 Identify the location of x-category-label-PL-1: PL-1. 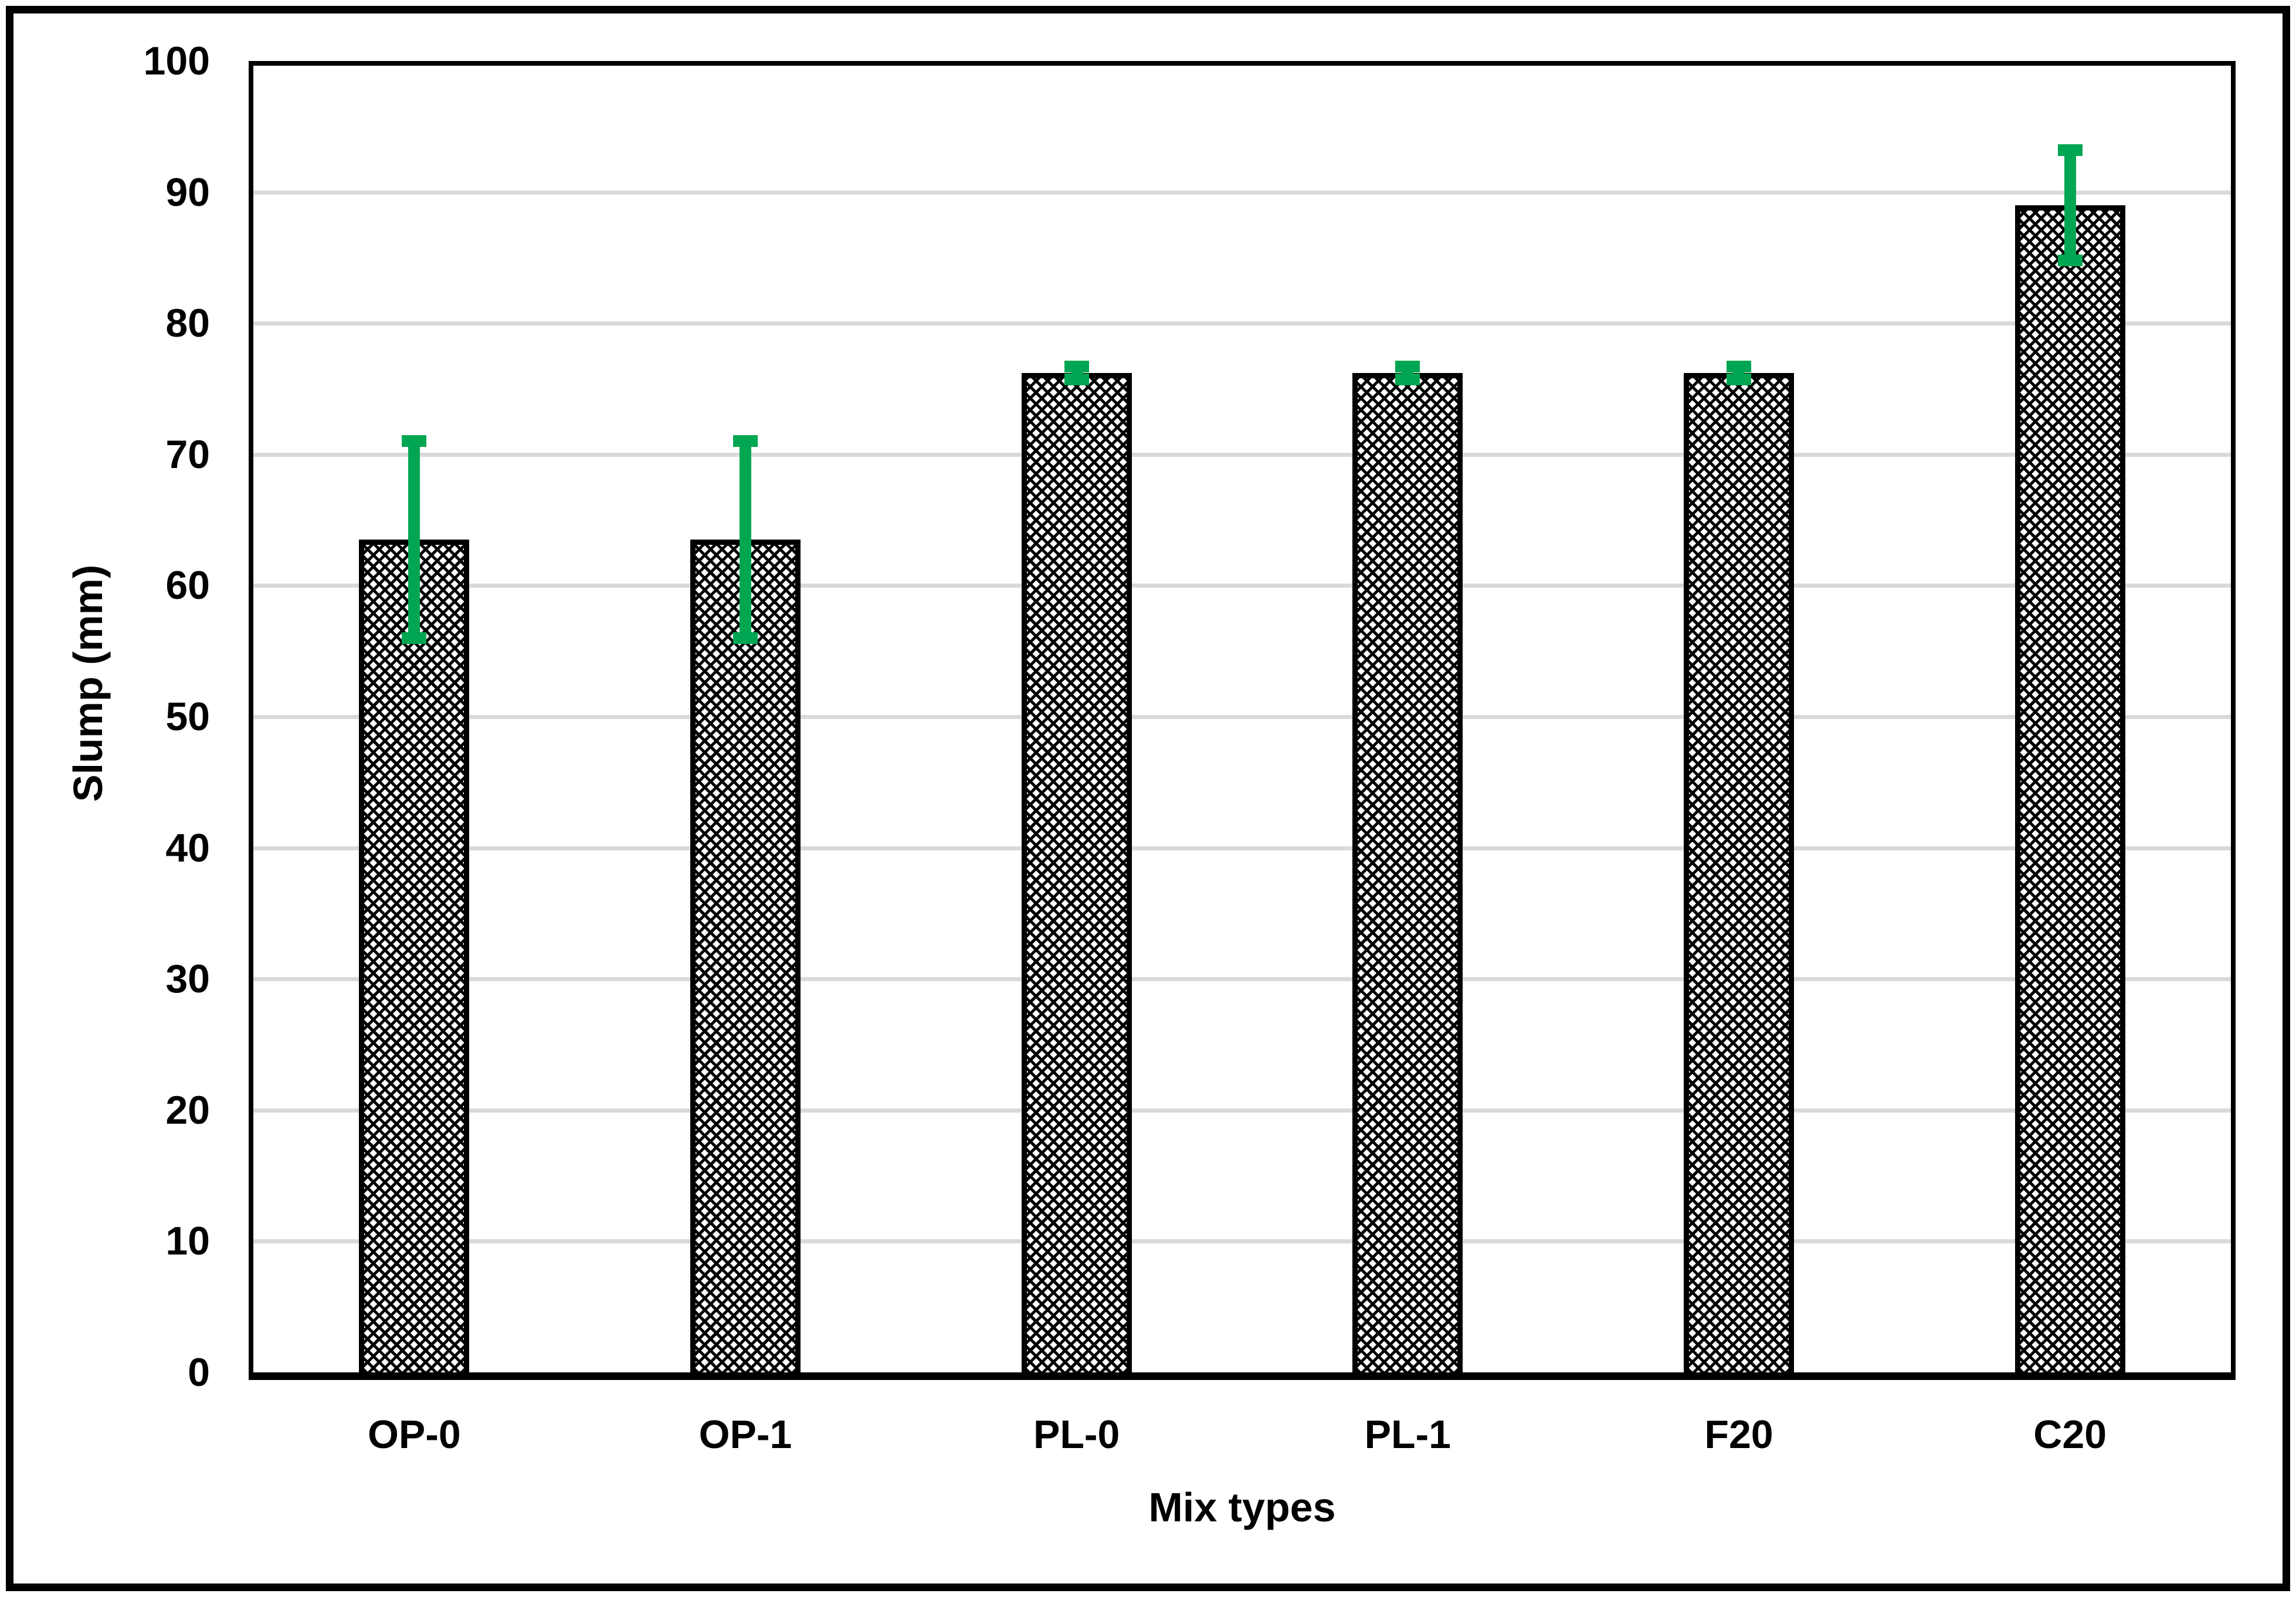
(1407, 1434).